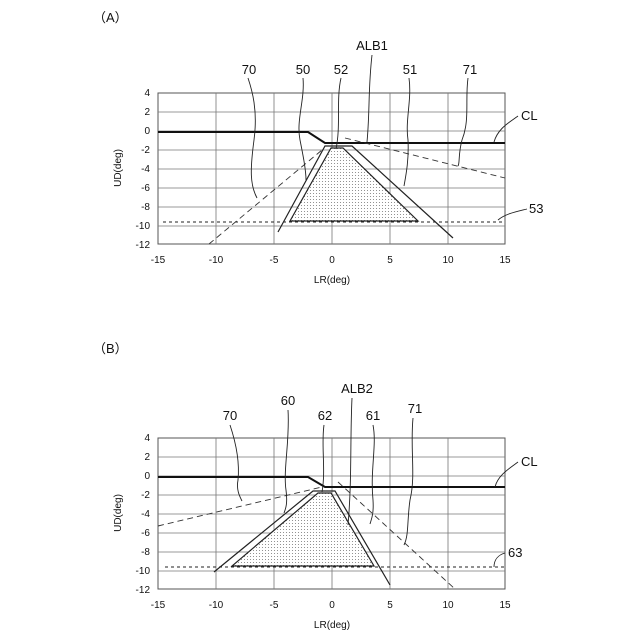 This screenshot has width=640, height=640. What do you see at coordinates (515, 552) in the screenshot?
I see `ref-63: 63` at bounding box center [515, 552].